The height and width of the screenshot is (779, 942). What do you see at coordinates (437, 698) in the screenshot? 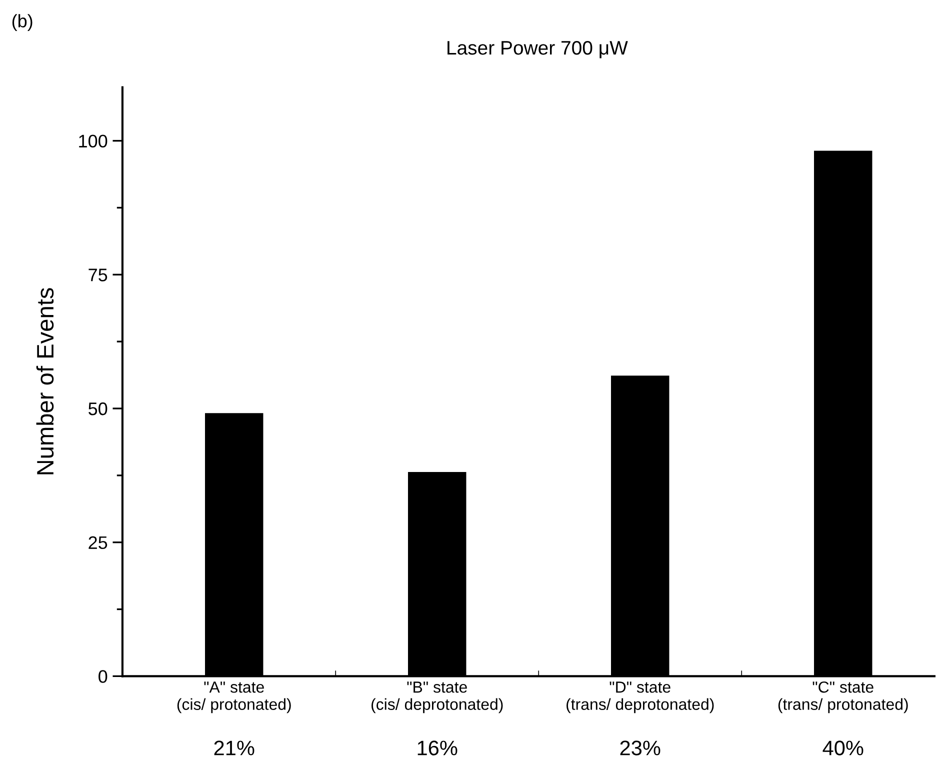
I see `x-tick-label: "B" state (cis/ deprotonated)` at bounding box center [437, 698].